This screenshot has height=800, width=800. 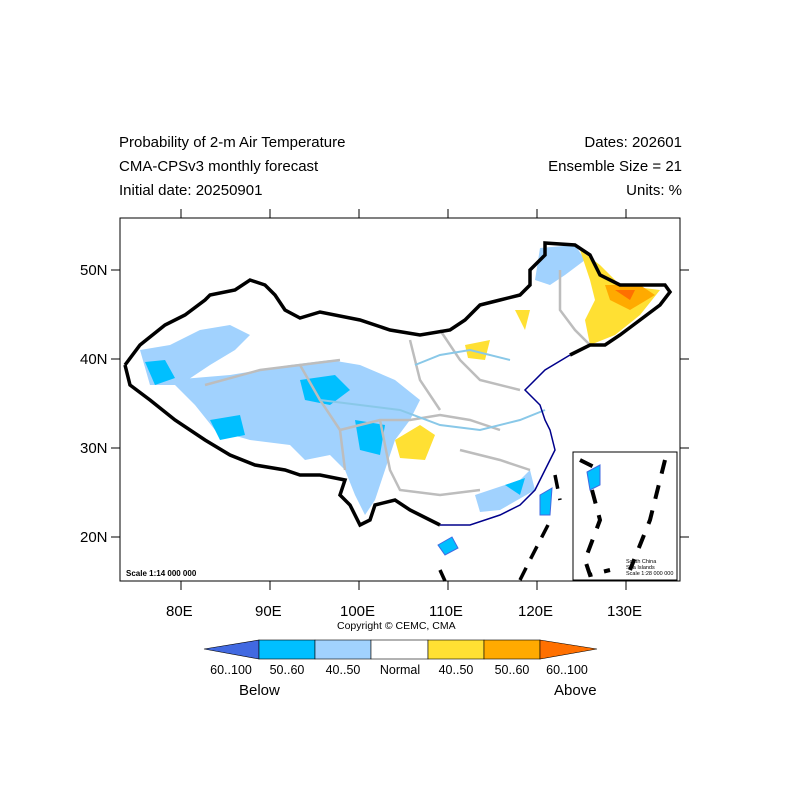 What do you see at coordinates (161, 573) in the screenshot?
I see `map-scale: Scale 1:14 000 000` at bounding box center [161, 573].